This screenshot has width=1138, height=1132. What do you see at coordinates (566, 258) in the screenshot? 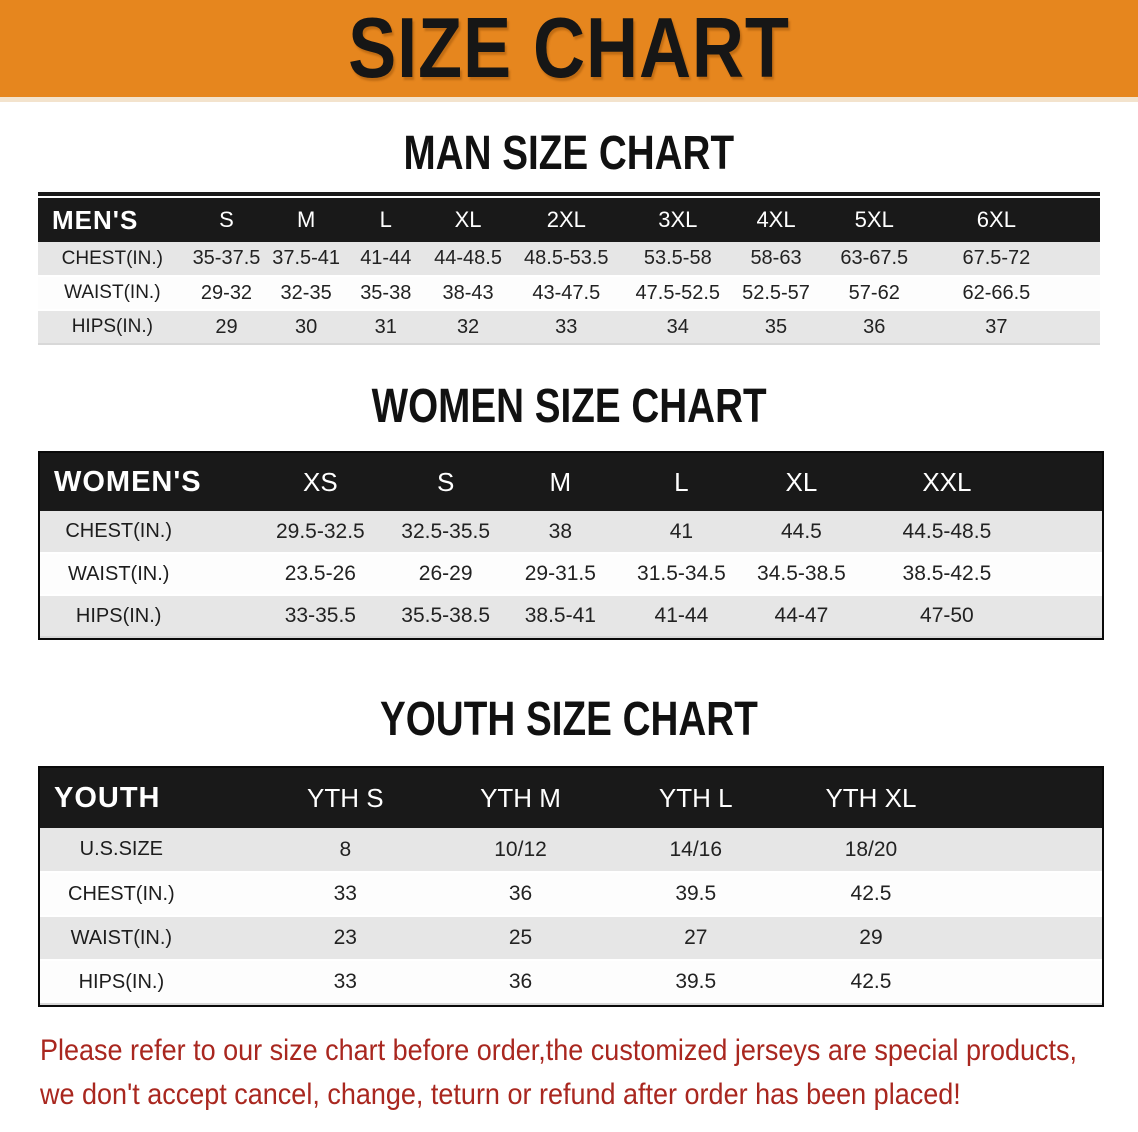
I see `size-cell: 48.5-53.5` at bounding box center [566, 258].